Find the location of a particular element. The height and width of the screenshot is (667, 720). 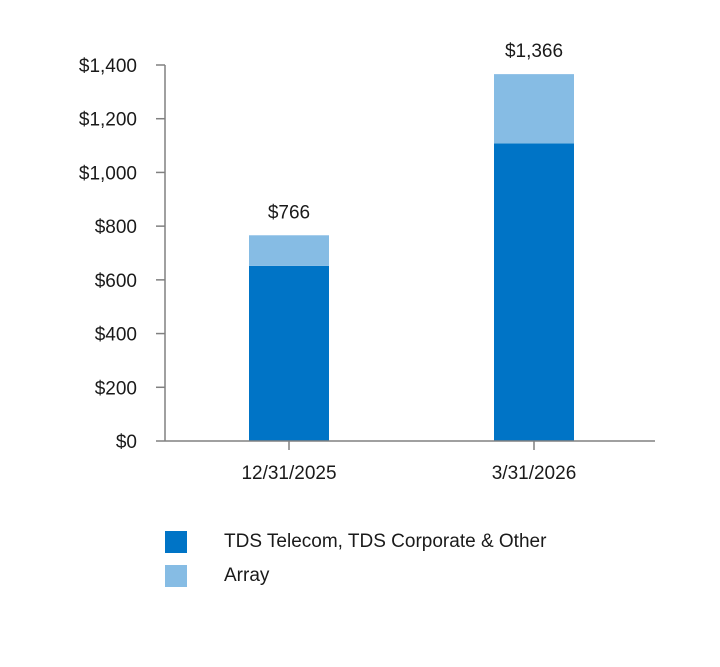

y-tick-label: $1,400 is located at coordinates (108, 66).